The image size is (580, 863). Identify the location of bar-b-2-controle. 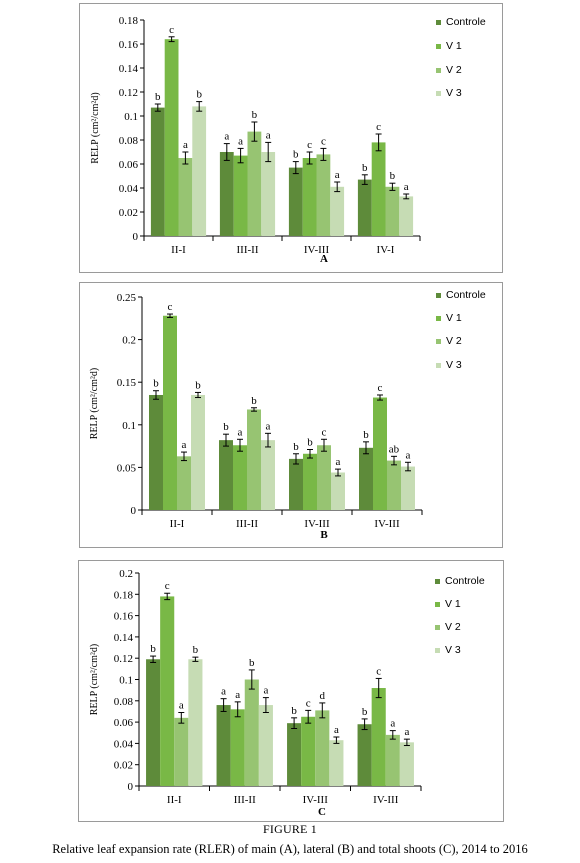
(226, 475).